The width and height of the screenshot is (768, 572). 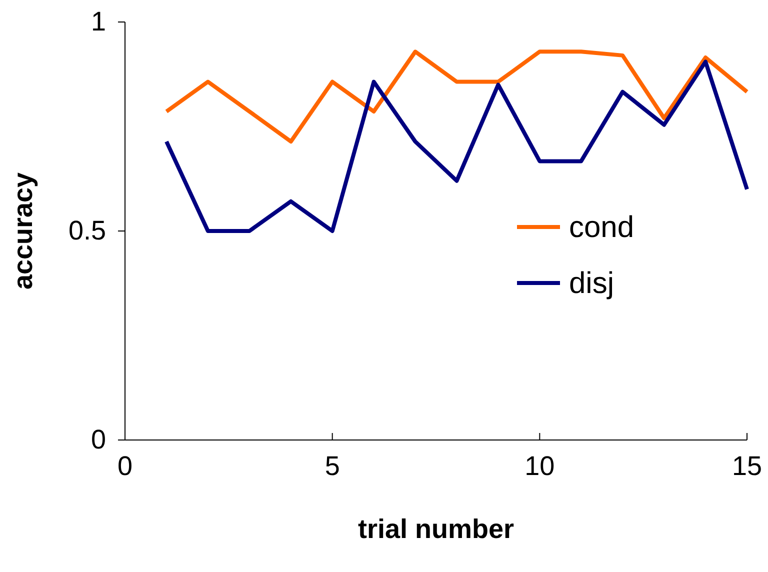 I want to click on x-tick-label: 0, so click(x=125, y=466).